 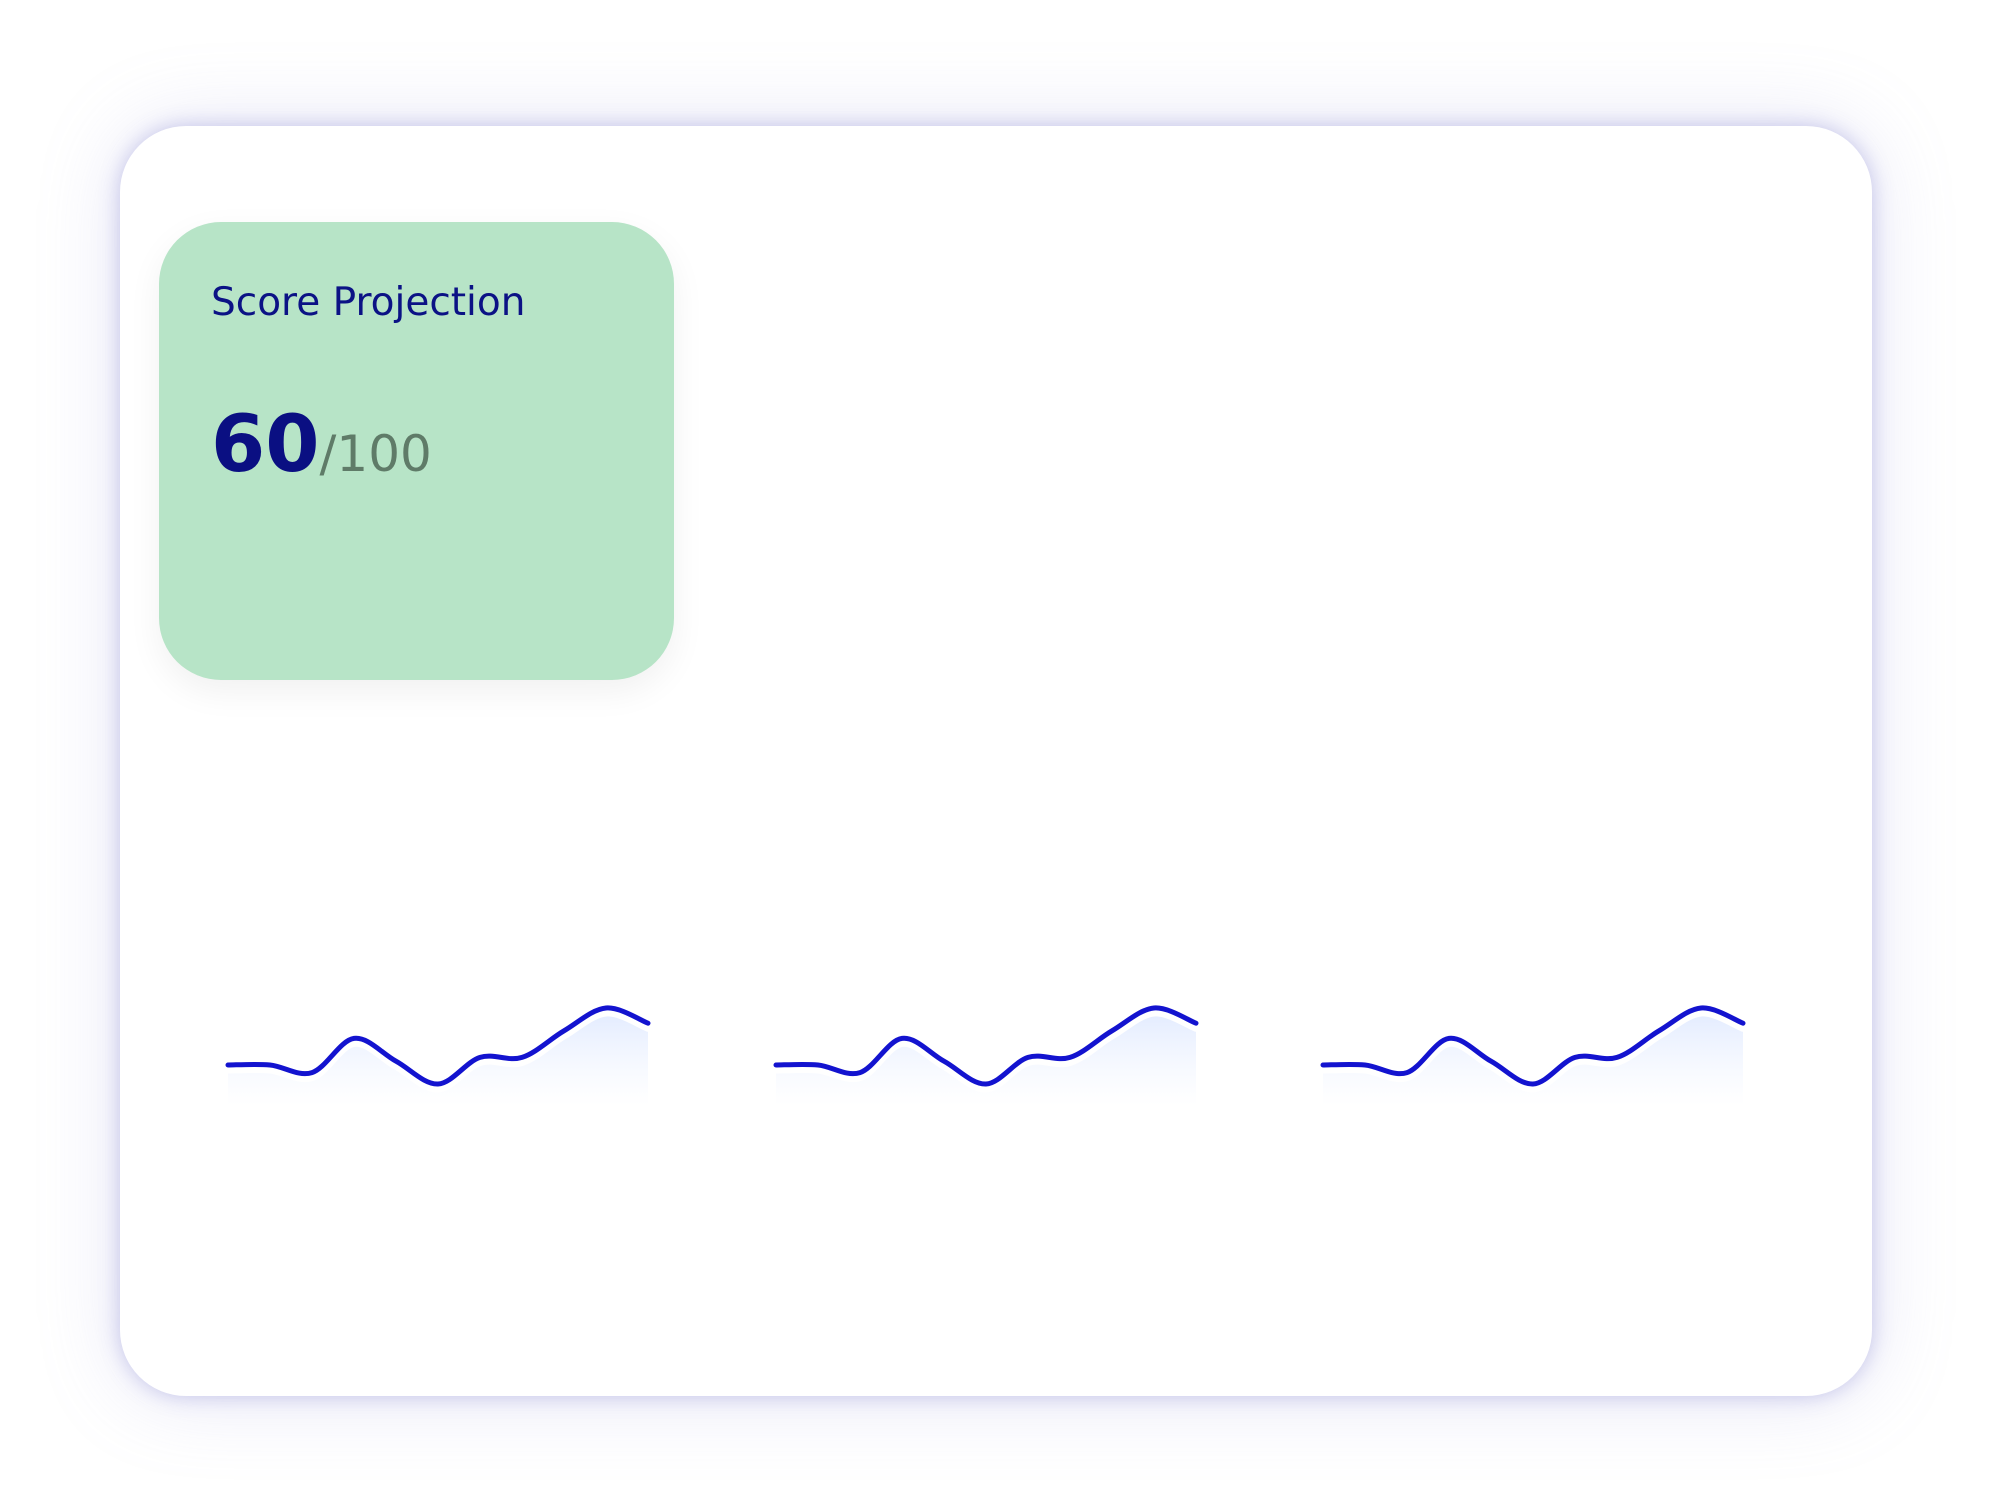 What do you see at coordinates (1533, 1046) in the screenshot?
I see `sparkline-3-line` at bounding box center [1533, 1046].